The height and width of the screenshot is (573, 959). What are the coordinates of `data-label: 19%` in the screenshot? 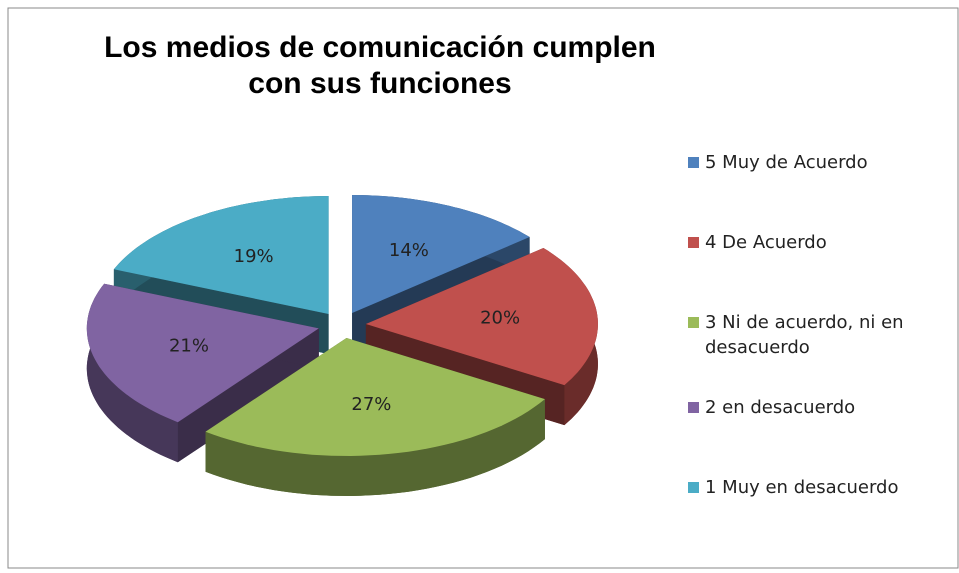 It's located at (254, 256).